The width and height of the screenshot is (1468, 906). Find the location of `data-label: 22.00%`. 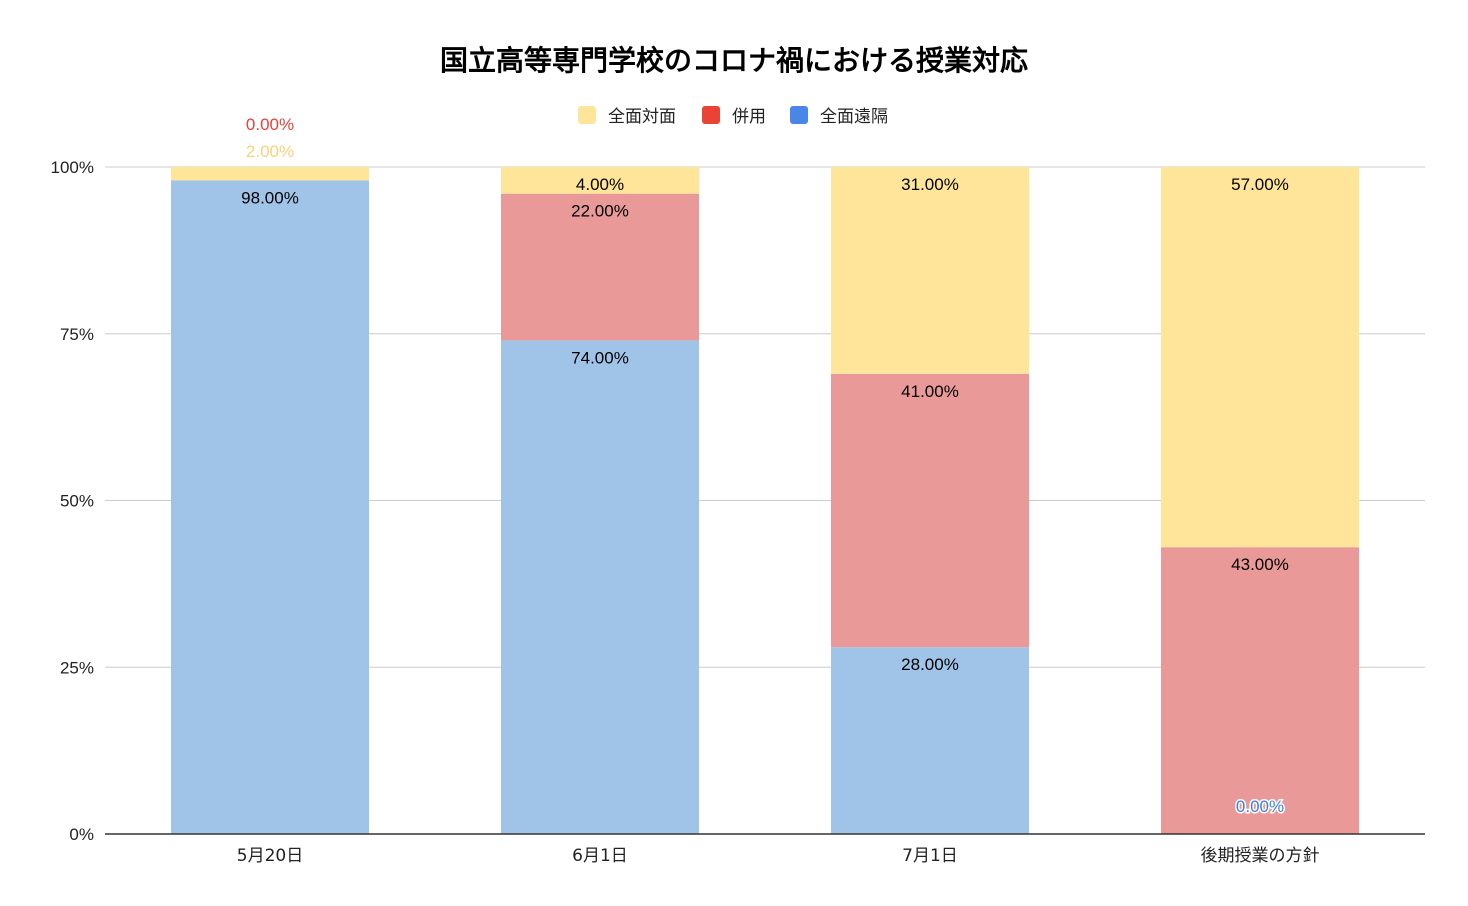

data-label: 22.00% is located at coordinates (600, 211).